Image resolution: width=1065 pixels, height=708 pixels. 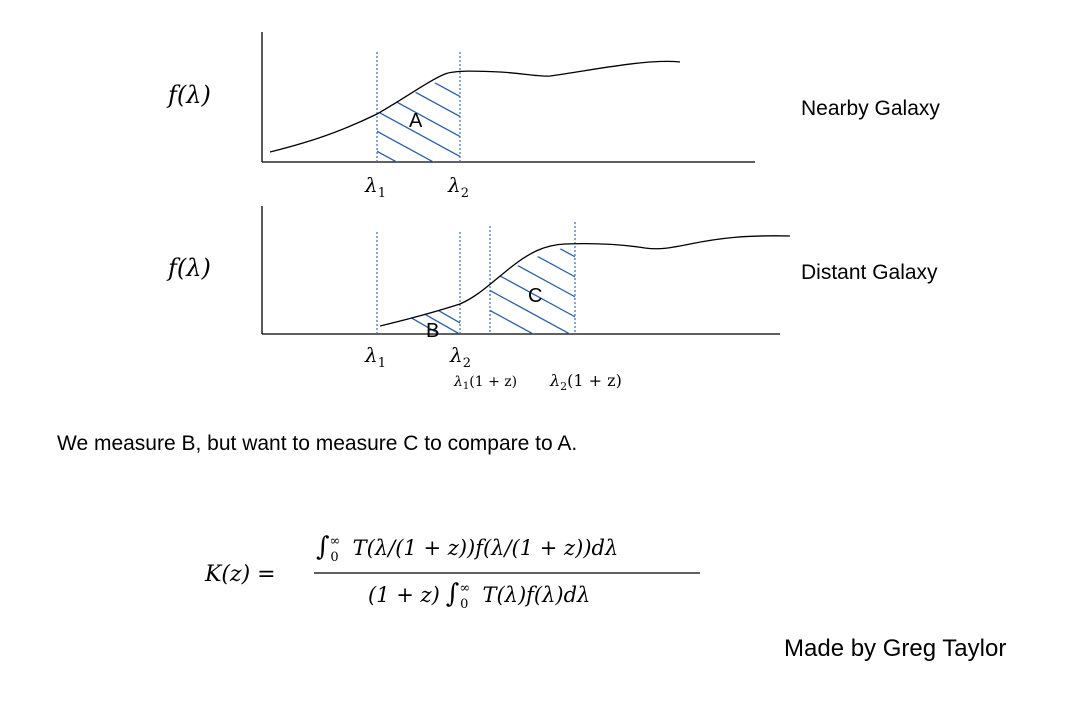 I want to click on numerator-upper-limit: ∞, so click(x=335, y=541).